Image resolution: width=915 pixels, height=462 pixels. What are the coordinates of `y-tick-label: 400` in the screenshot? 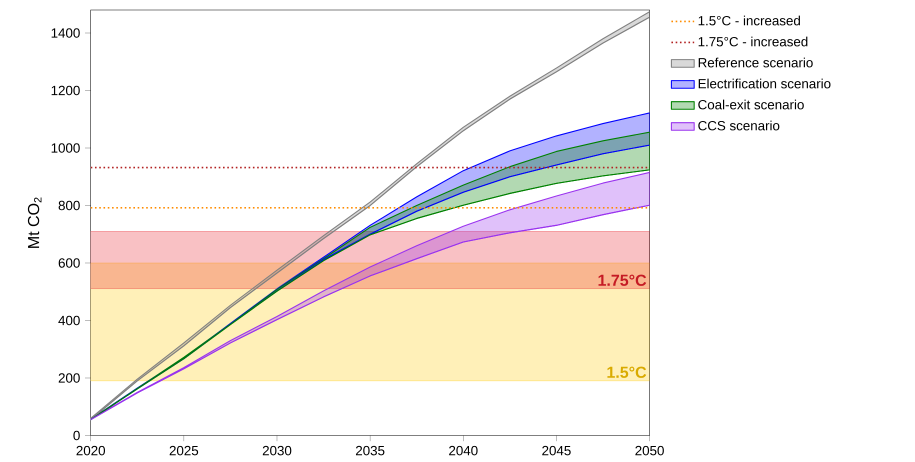 It's located at (69, 321).